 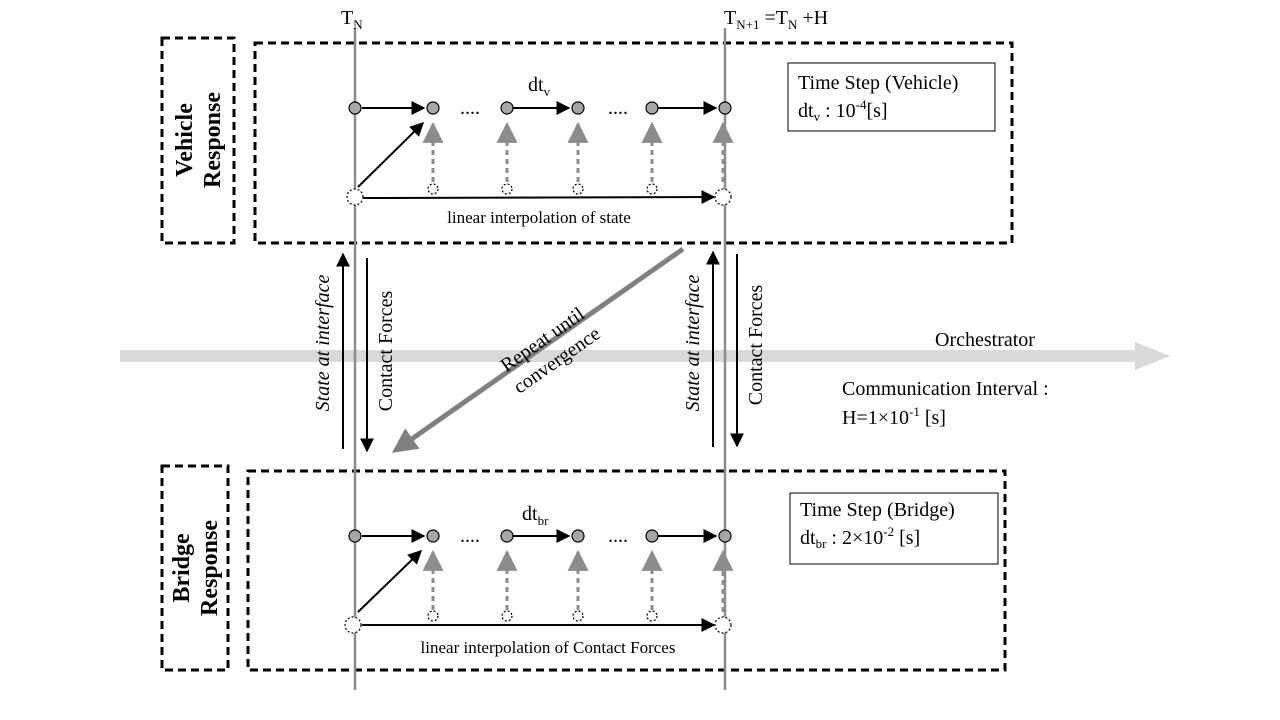 I want to click on forces-label-tn: Contact Forces, so click(x=386, y=351).